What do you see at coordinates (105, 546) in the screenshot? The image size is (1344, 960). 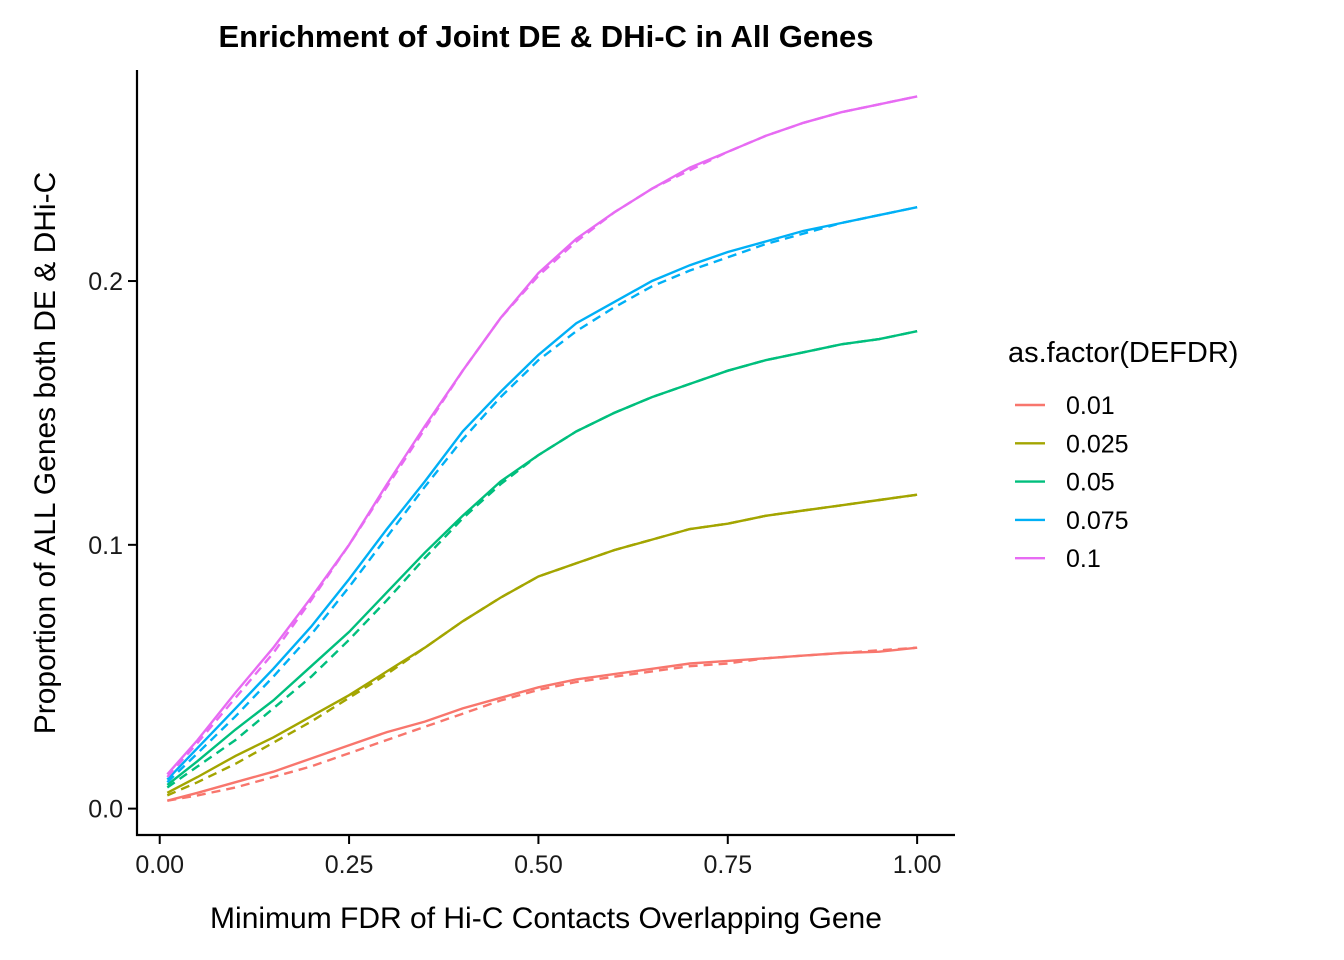 I see `y-tick-label: 0.1` at bounding box center [105, 546].